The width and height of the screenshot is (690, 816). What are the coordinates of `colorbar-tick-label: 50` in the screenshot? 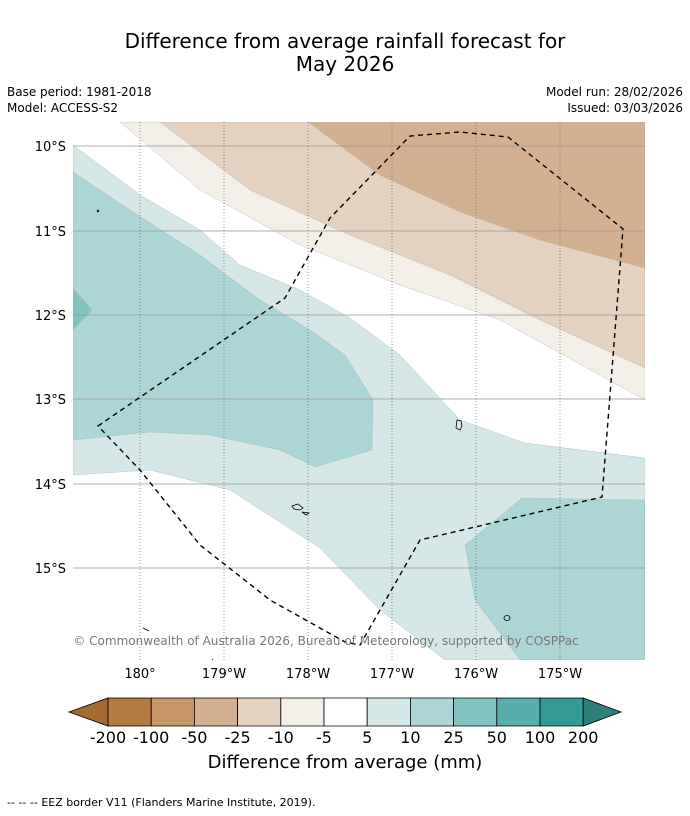 It's located at (497, 737).